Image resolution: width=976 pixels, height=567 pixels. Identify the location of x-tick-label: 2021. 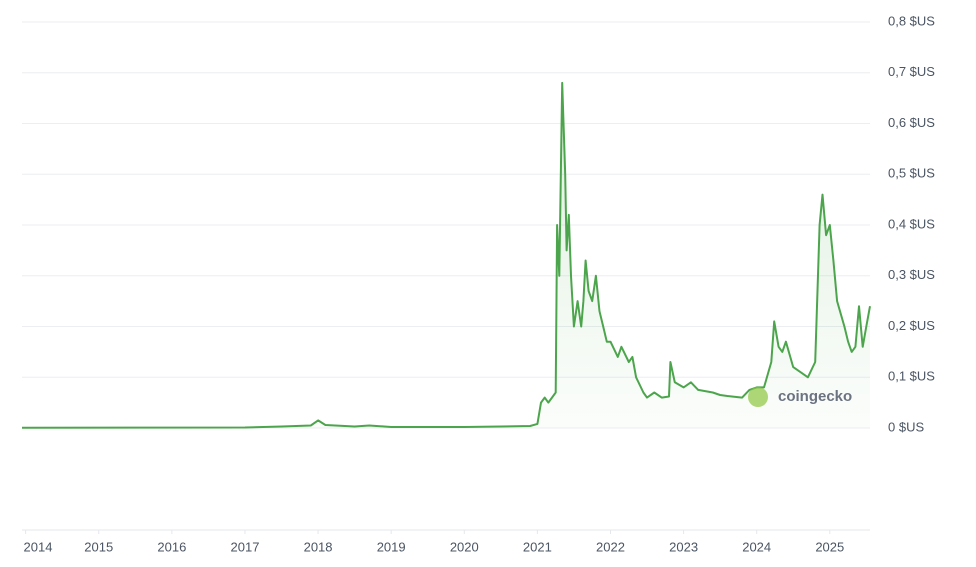
(537, 546).